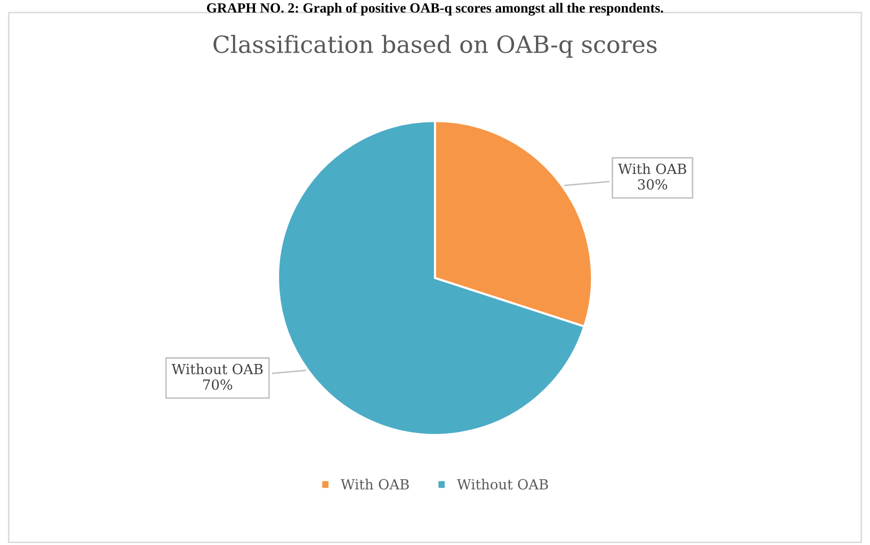 This screenshot has width=870, height=545. I want to click on legend-label: Without OAB, so click(502, 484).